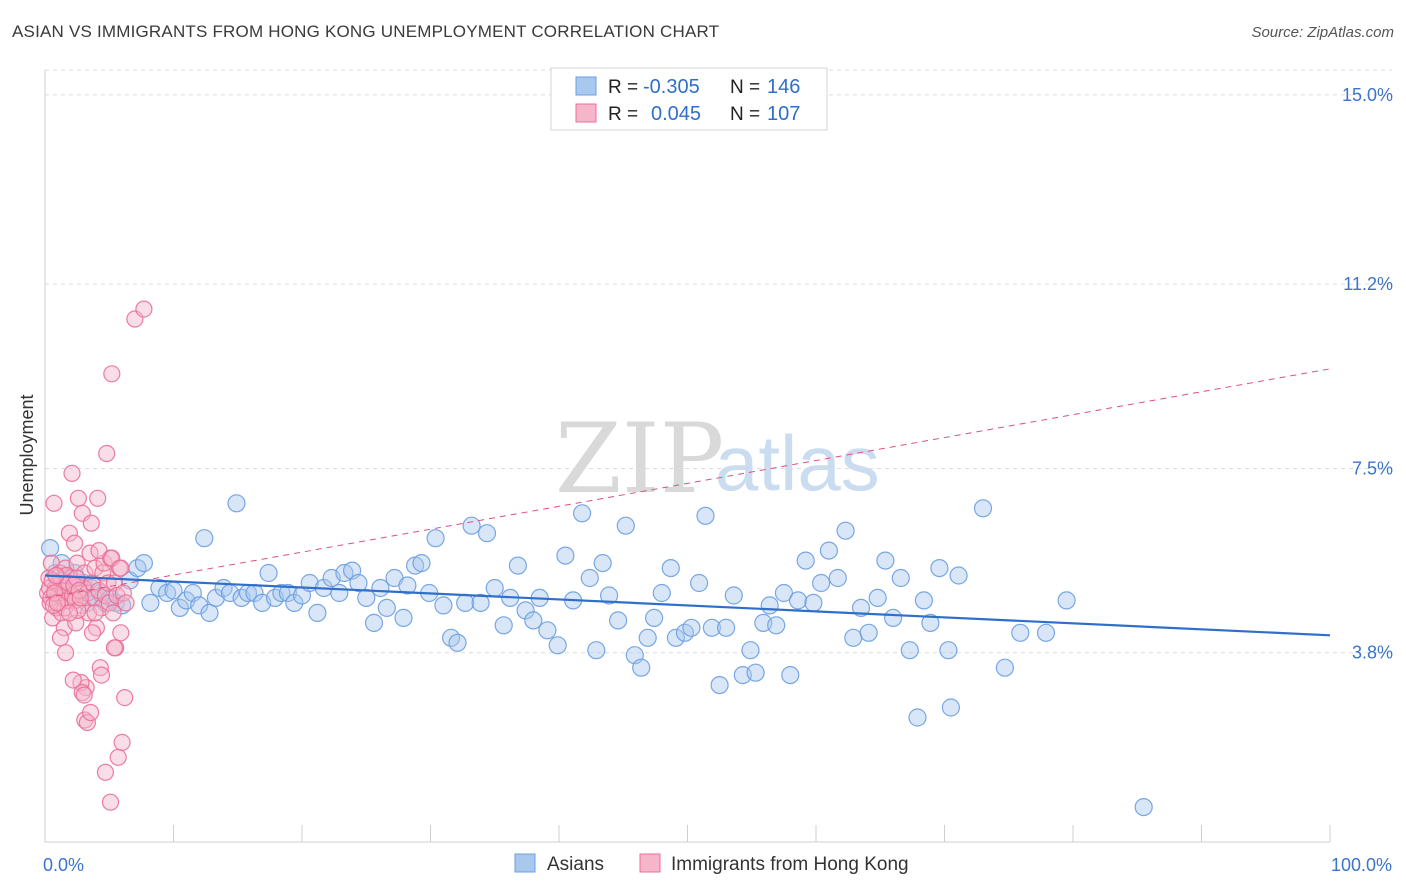 Image resolution: width=1406 pixels, height=892 pixels. Describe the element at coordinates (639, 459) in the screenshot. I see `watermark-zip: ZIP` at that location.